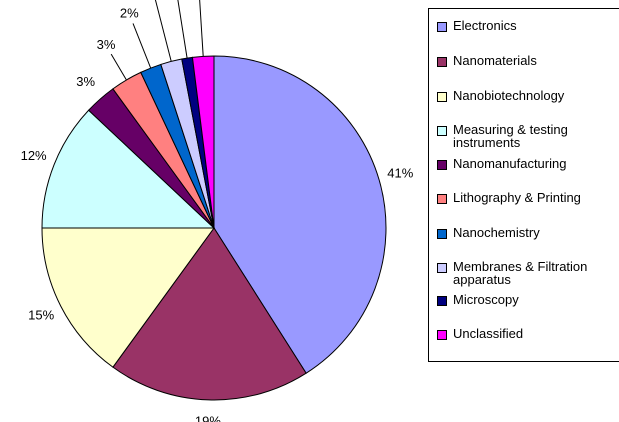 This screenshot has height=422, width=619. Describe the element at coordinates (520, 273) in the screenshot. I see `legend-label: Membranes & Filtration apparatus` at that location.